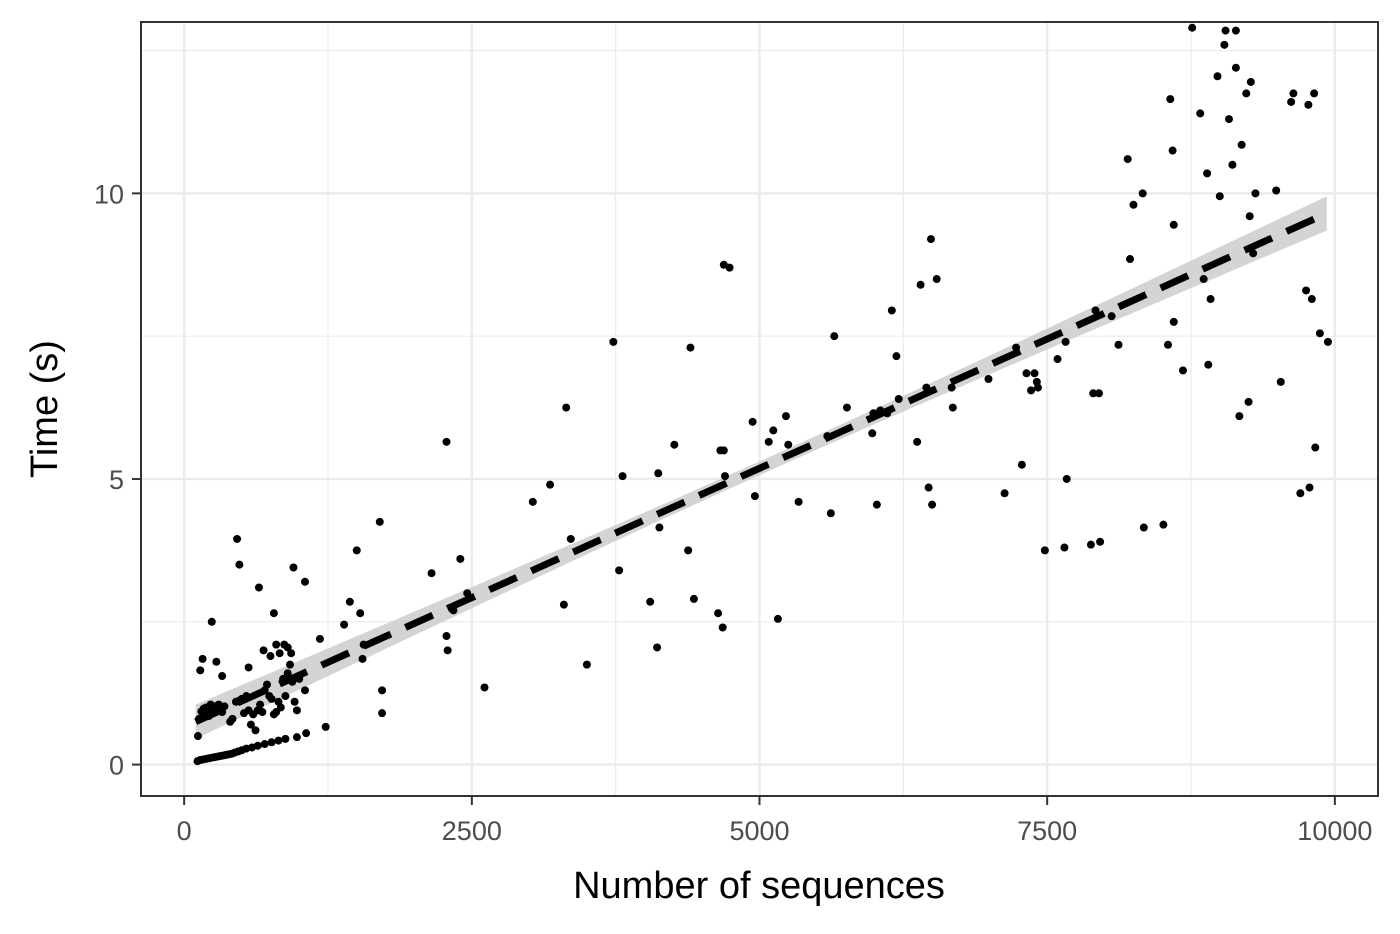 The height and width of the screenshot is (934, 1400). What do you see at coordinates (116, 766) in the screenshot?
I see `y-tick-label: 0` at bounding box center [116, 766].